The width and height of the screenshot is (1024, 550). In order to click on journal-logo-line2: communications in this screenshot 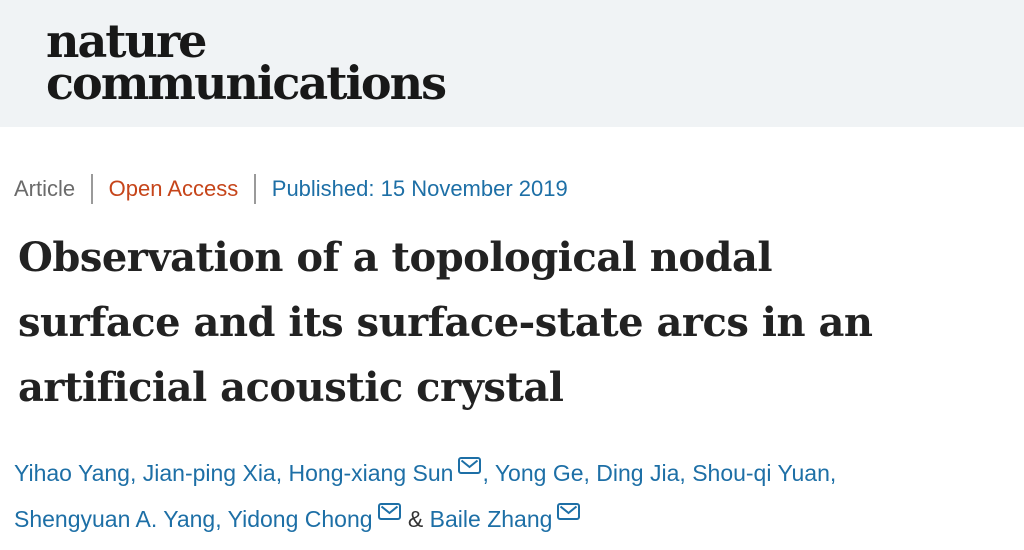, I will do `click(246, 83)`.